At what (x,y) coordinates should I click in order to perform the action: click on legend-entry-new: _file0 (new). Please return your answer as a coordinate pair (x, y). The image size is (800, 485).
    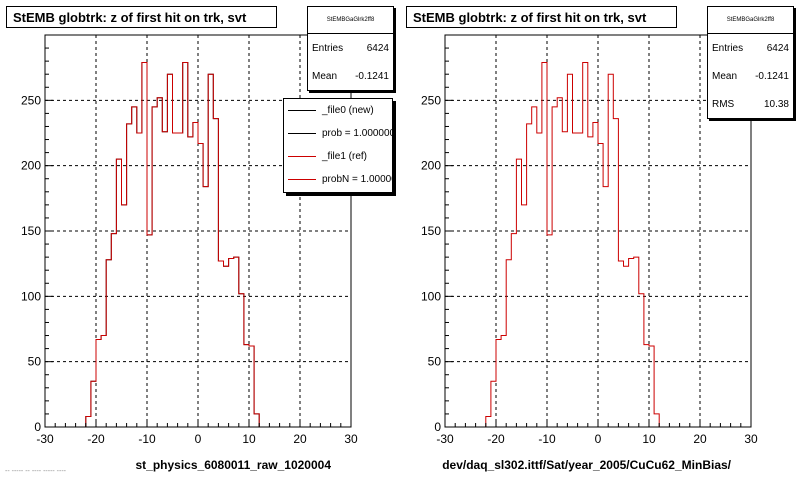
    Looking at the image, I should click on (338, 110).